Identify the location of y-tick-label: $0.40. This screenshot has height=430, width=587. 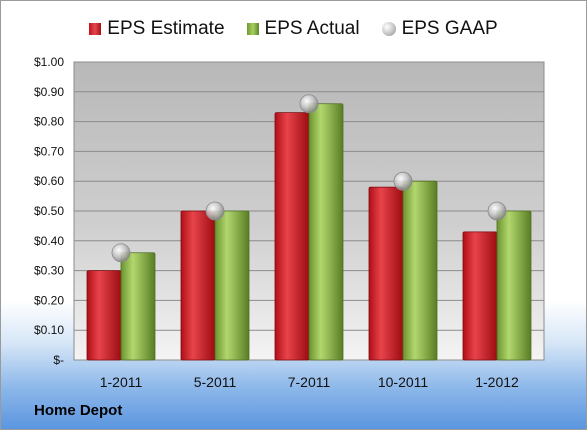
(49, 241).